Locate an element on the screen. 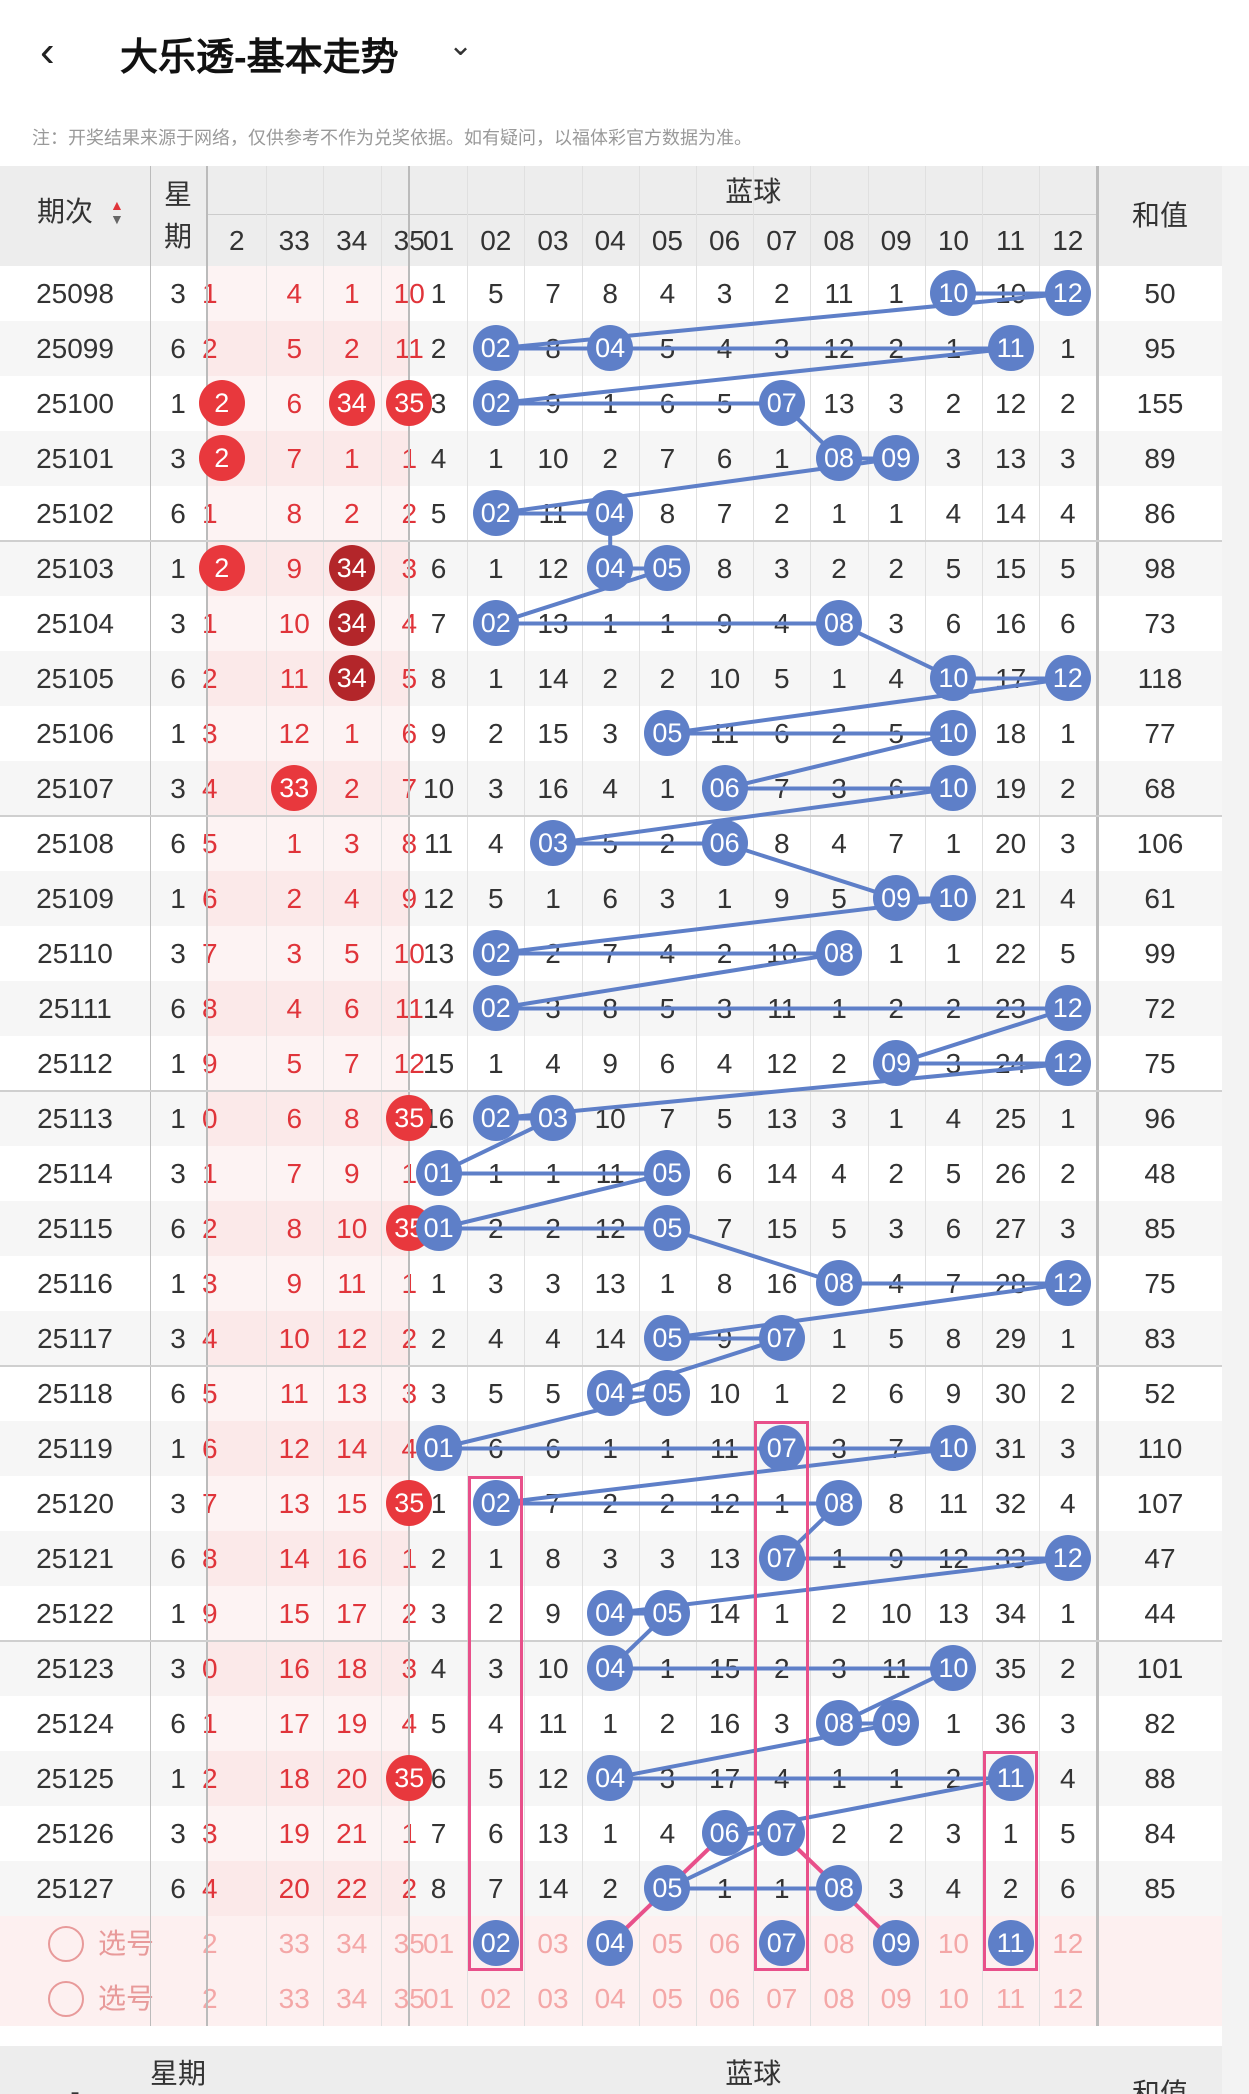 The height and width of the screenshot is (2094, 1249). picked-blue-ball: 09 is located at coordinates (896, 1943).